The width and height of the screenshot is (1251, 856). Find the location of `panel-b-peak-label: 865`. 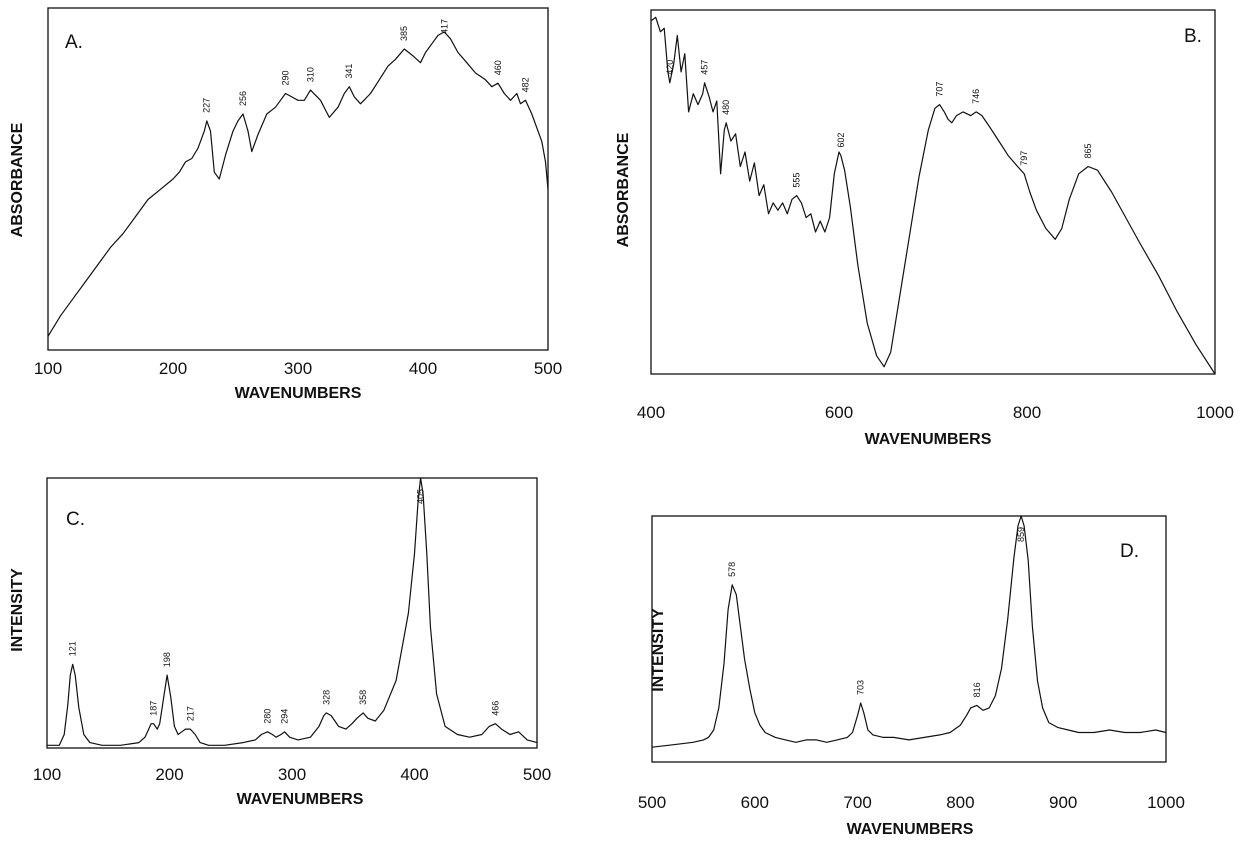

panel-b-peak-label: 865 is located at coordinates (1088, 150).